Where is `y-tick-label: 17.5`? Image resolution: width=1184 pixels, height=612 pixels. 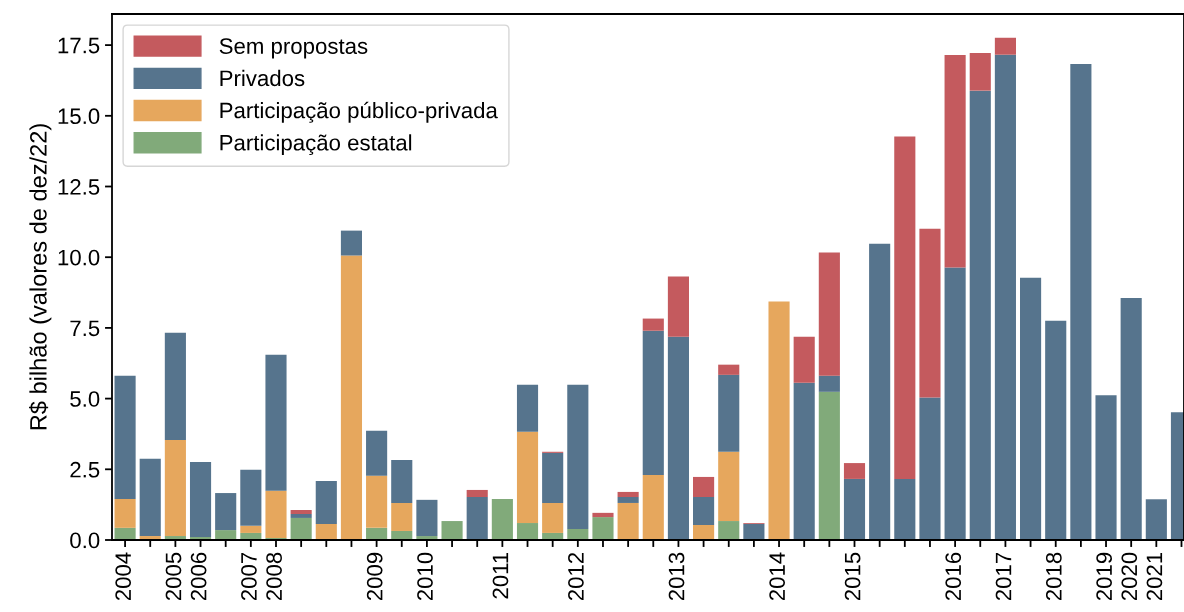
y-tick-label: 17.5 is located at coordinates (79, 45).